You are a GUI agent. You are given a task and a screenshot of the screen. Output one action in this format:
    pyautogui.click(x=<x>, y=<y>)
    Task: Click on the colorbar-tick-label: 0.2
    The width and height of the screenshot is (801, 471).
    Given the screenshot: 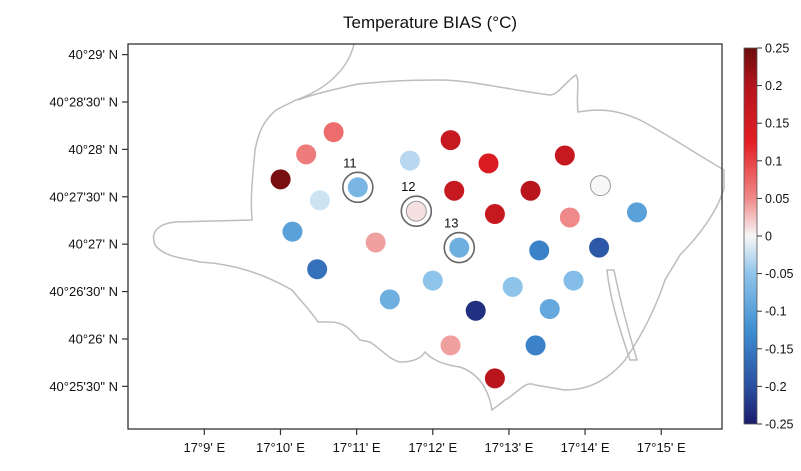 What is the action you would take?
    pyautogui.click(x=773, y=86)
    